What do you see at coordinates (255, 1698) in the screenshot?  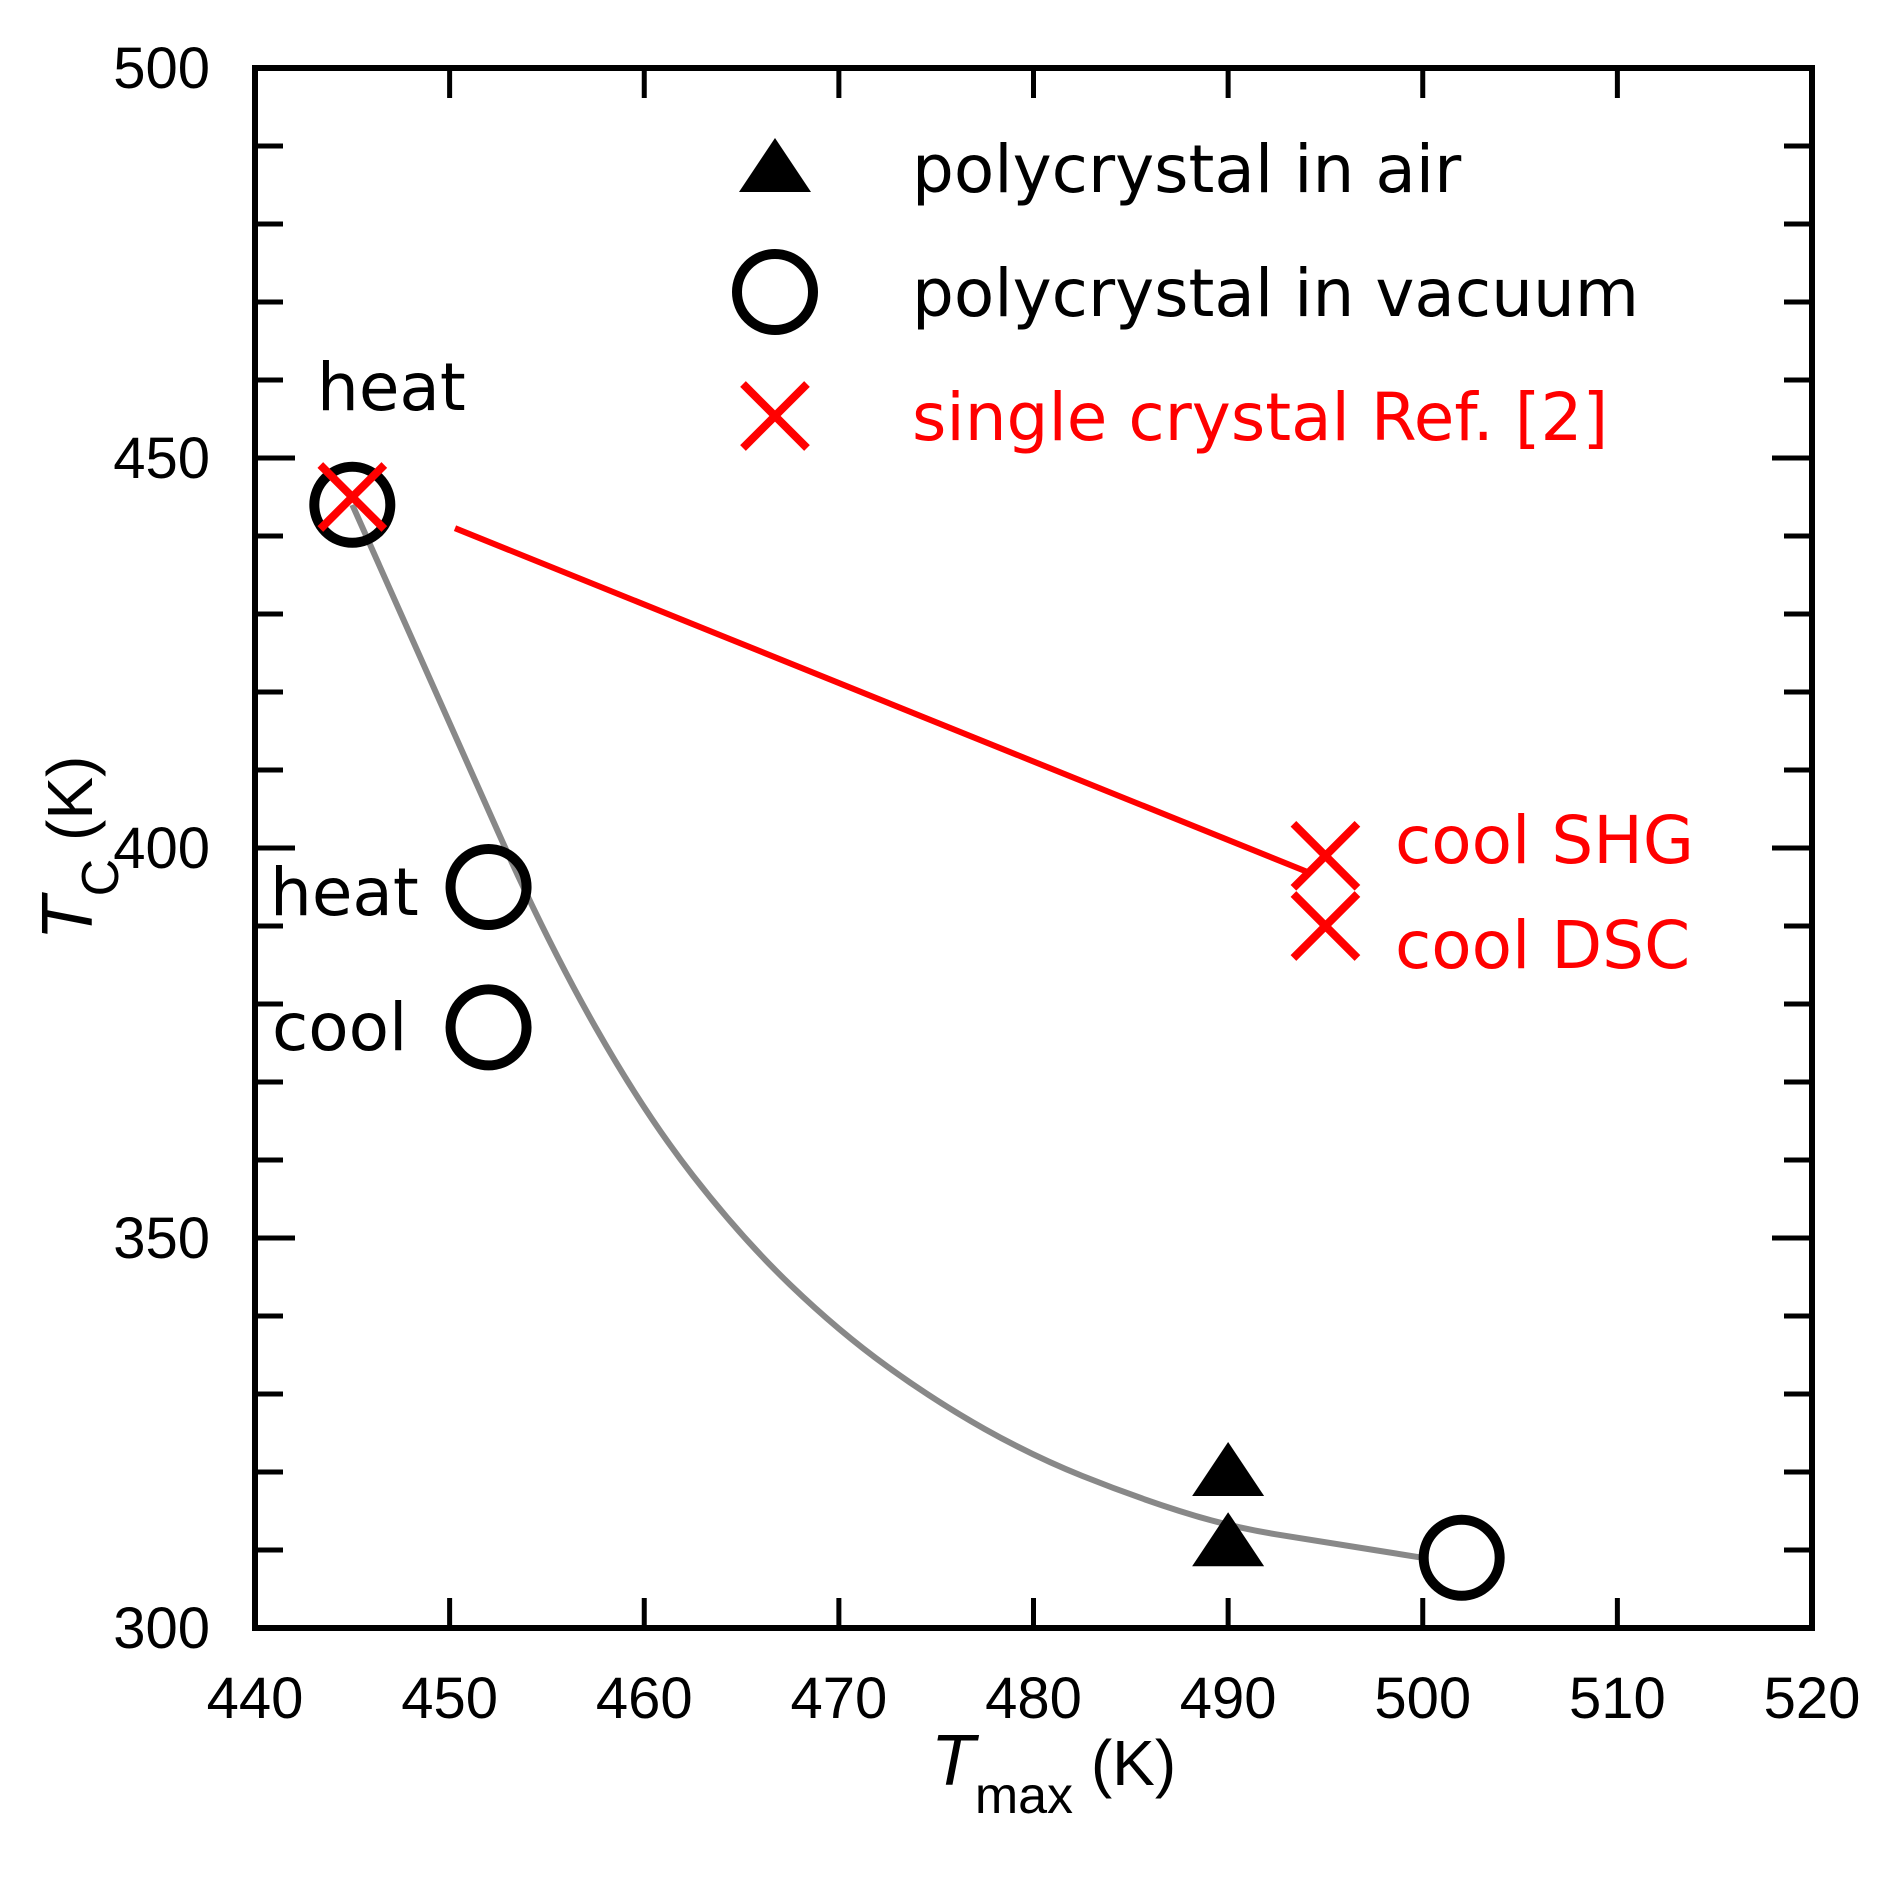 I see `x-tick-label: 440` at bounding box center [255, 1698].